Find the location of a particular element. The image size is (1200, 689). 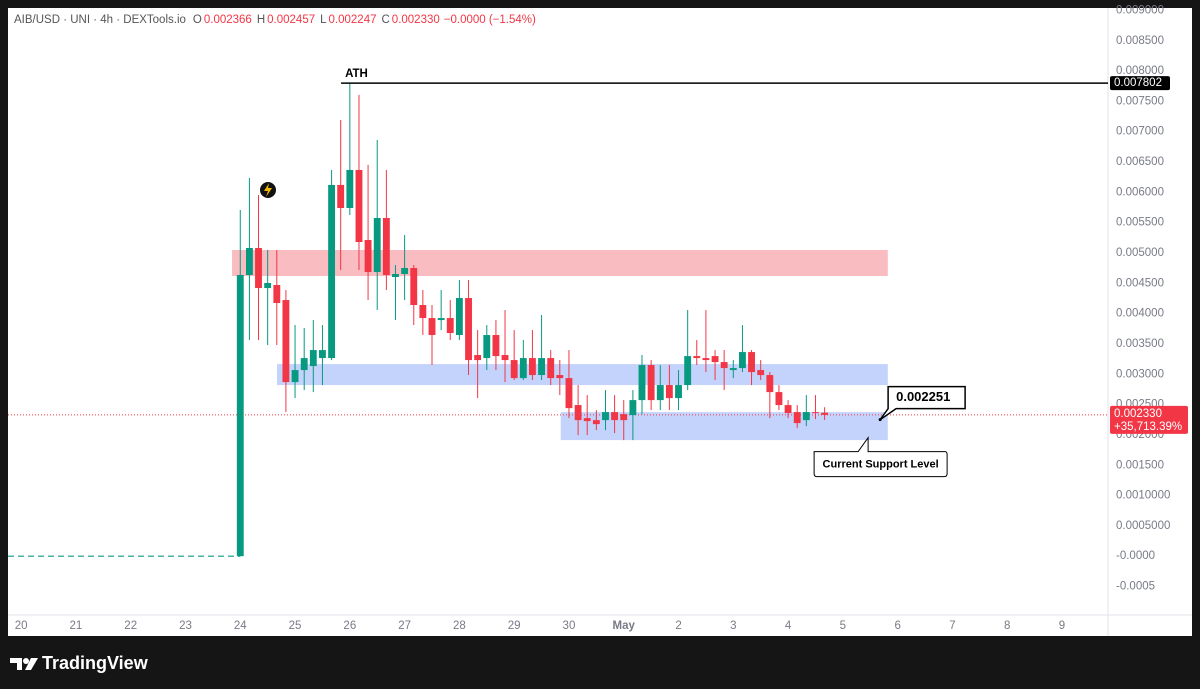

x-tick-label: 6 is located at coordinates (897, 626).